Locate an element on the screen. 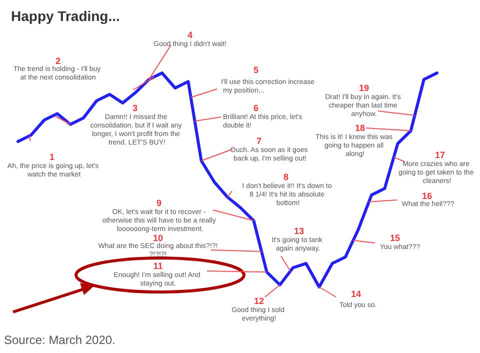 The image size is (480, 353). text: 2 is located at coordinates (58, 61).